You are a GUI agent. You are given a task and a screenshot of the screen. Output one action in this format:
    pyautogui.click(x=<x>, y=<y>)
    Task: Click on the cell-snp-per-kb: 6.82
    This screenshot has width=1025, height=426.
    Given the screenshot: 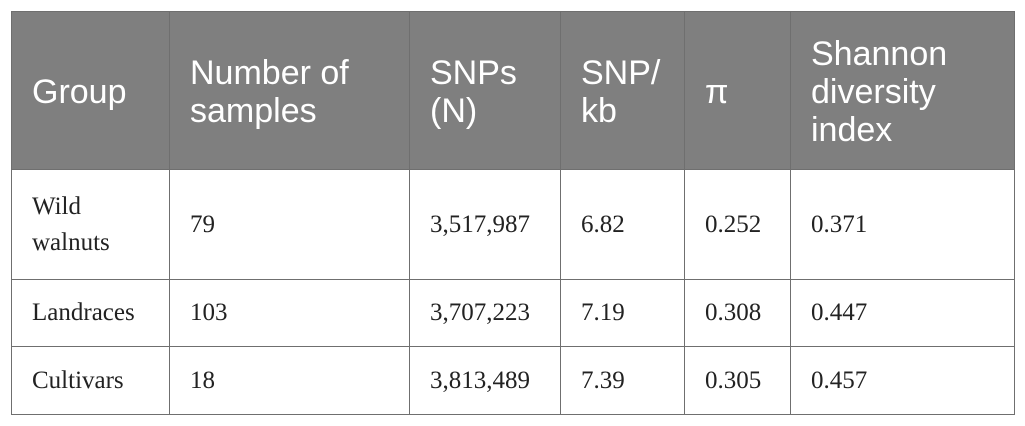 What is the action you would take?
    pyautogui.click(x=622, y=224)
    